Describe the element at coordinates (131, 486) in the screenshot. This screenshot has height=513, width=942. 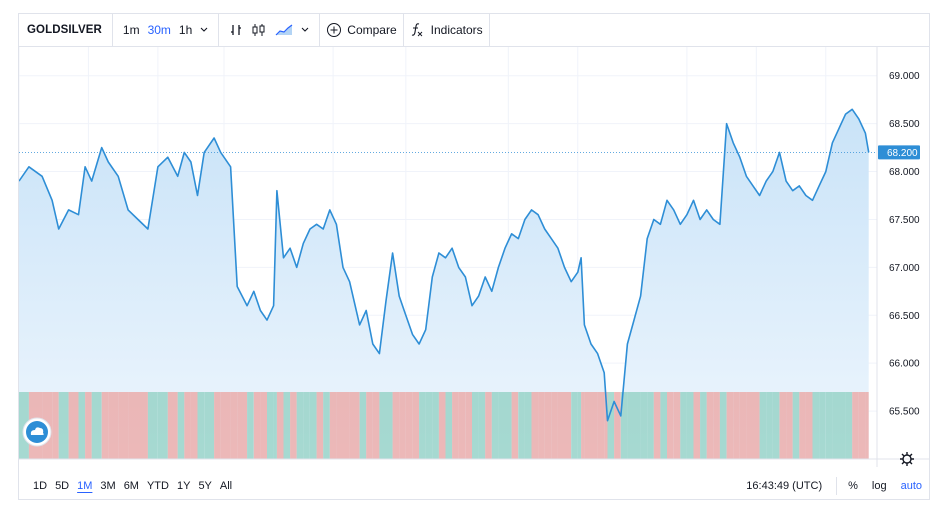
I see `range-6m: 6M` at that location.